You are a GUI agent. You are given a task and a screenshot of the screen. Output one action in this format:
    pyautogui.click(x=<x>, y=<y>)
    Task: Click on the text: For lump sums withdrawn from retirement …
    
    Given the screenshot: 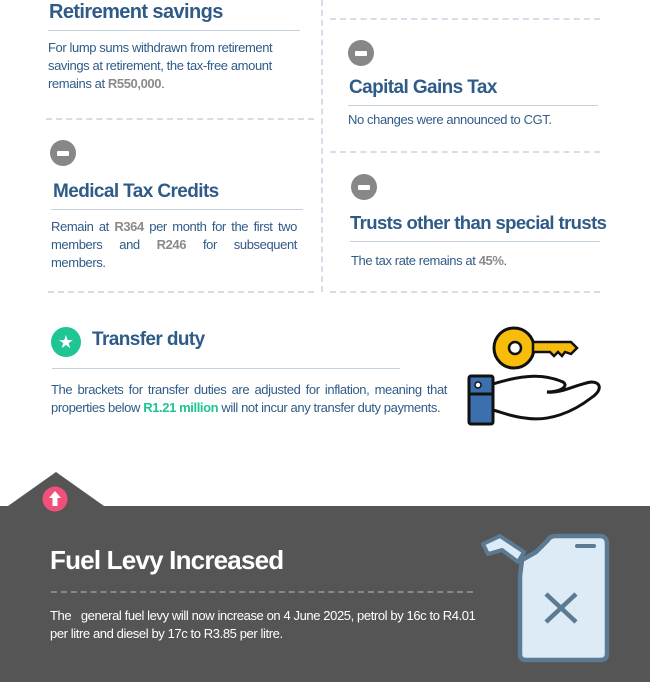 What is the action you would take?
    pyautogui.click(x=160, y=65)
    